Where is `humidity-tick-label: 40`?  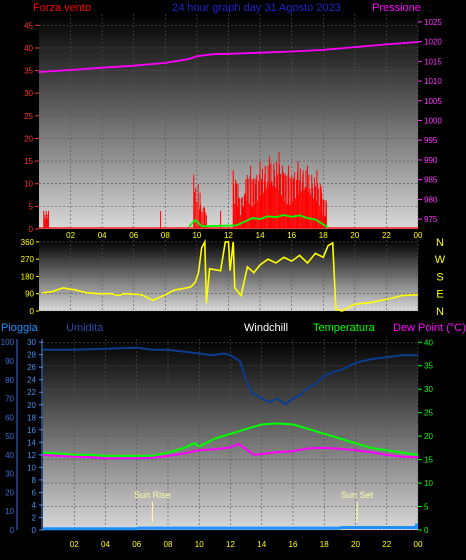 humidity-tick-label: 40 is located at coordinates (9, 455).